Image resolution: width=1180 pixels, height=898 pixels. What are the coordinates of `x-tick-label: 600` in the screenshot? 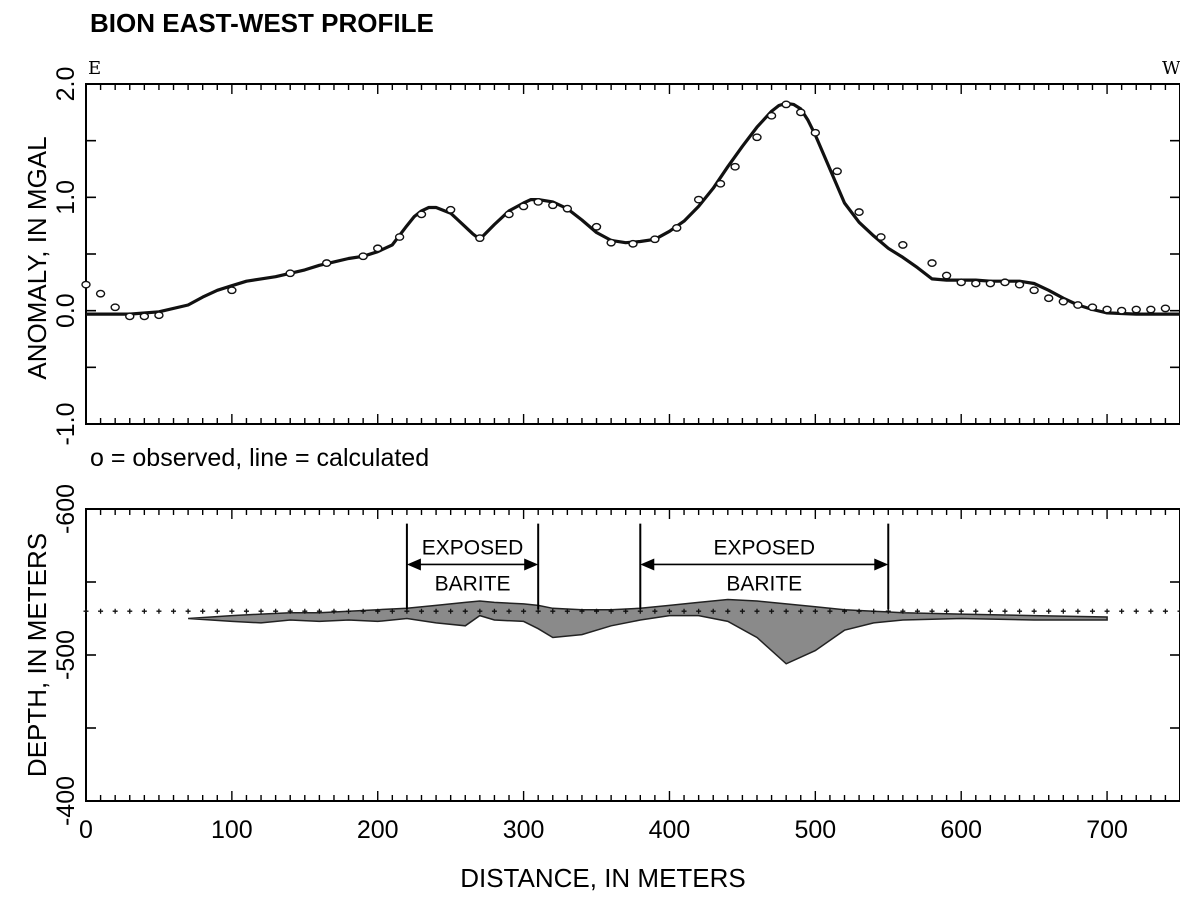 It's located at (961, 830).